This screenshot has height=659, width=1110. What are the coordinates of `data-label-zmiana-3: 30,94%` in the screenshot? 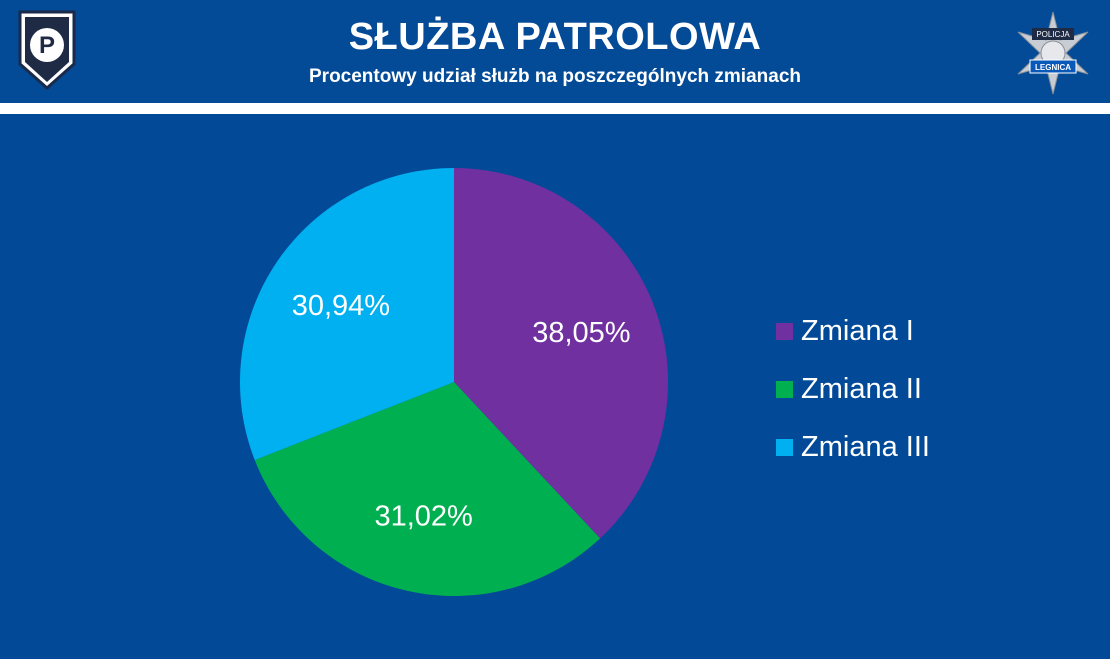 It's located at (341, 306).